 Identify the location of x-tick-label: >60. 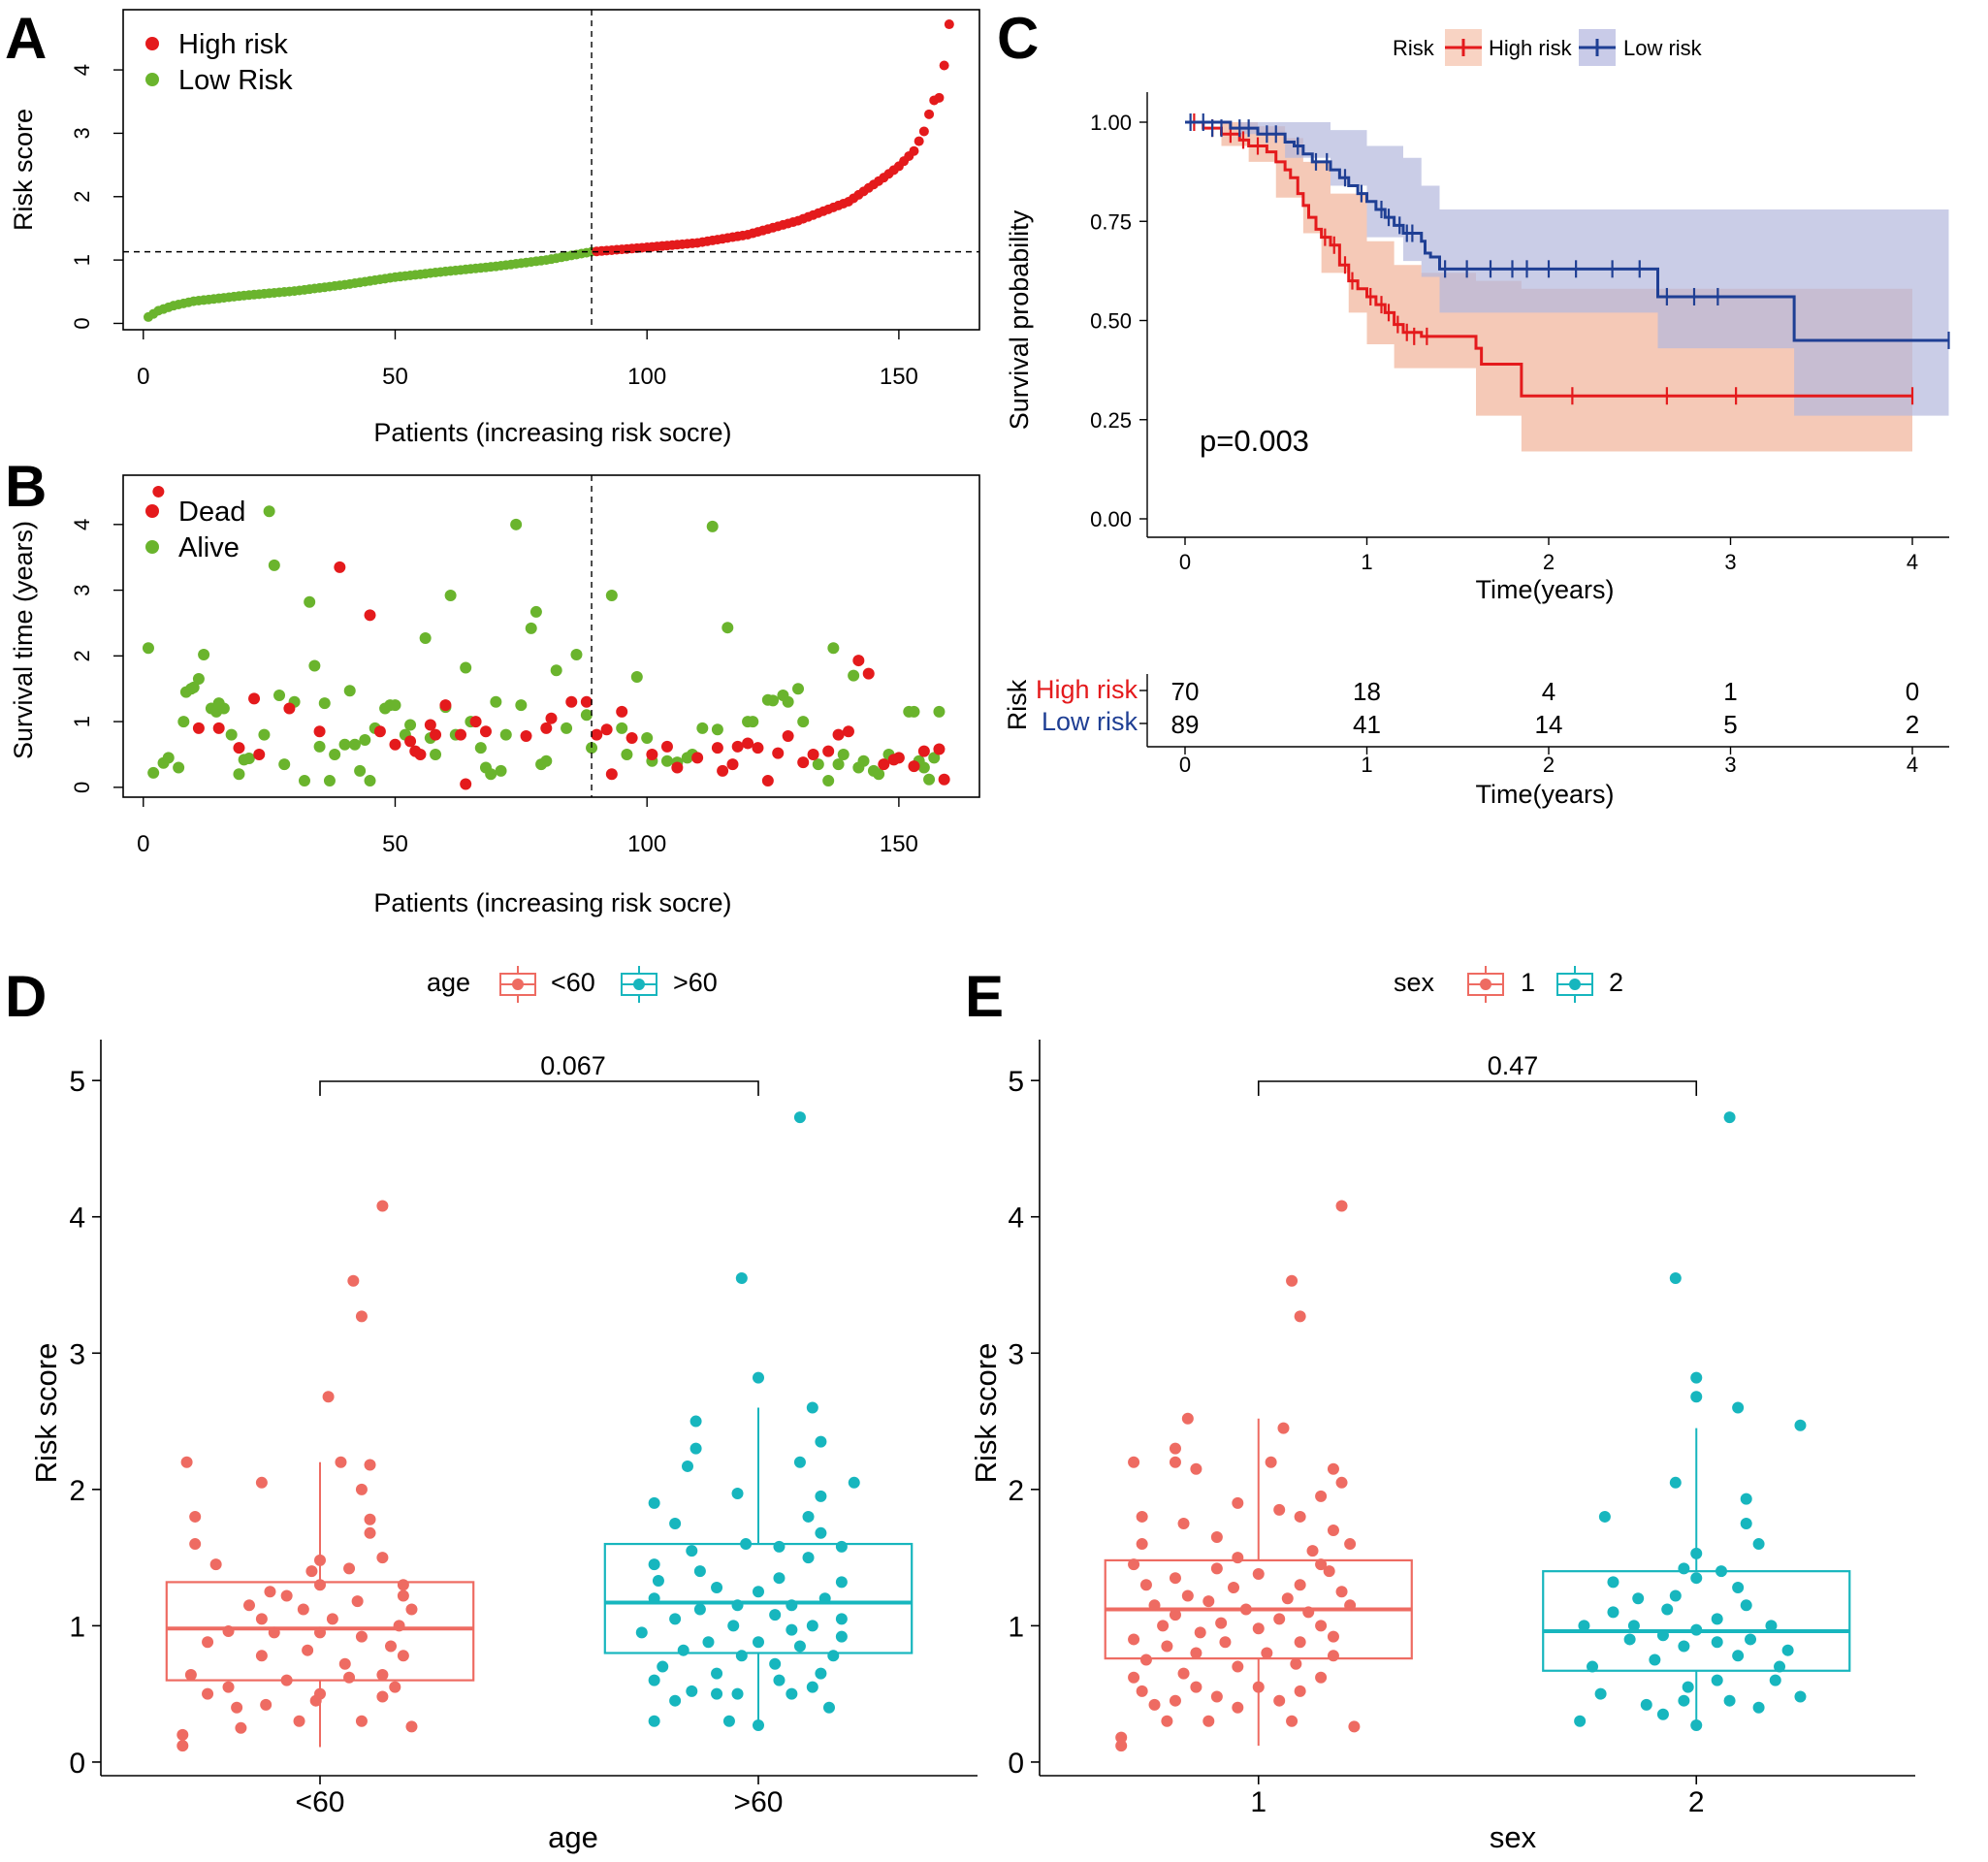
(759, 1802).